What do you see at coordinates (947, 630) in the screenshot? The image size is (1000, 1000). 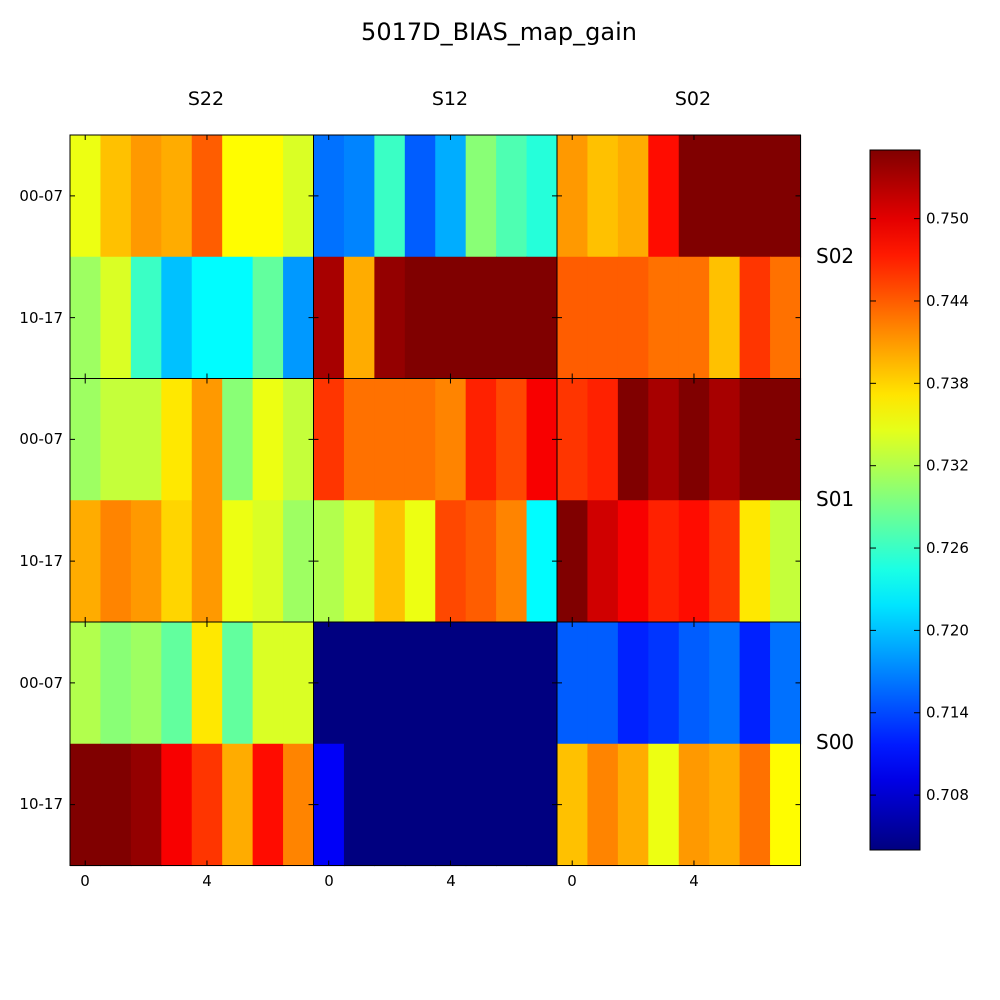 I see `colorbar-tick-label: 0.720` at bounding box center [947, 630].